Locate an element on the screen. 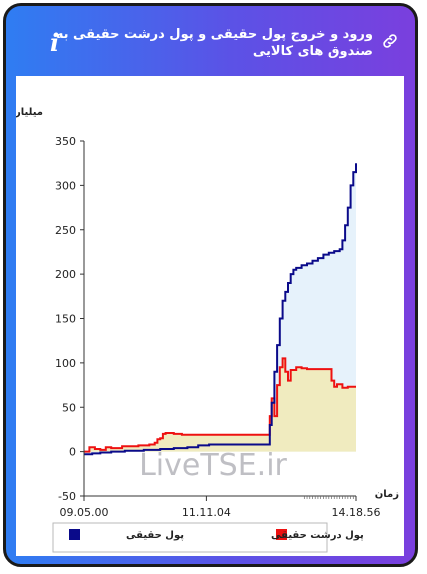 Image resolution: width=427 pixels, height=574 pixels. y-tick-label: 350 is located at coordinates (65, 141).